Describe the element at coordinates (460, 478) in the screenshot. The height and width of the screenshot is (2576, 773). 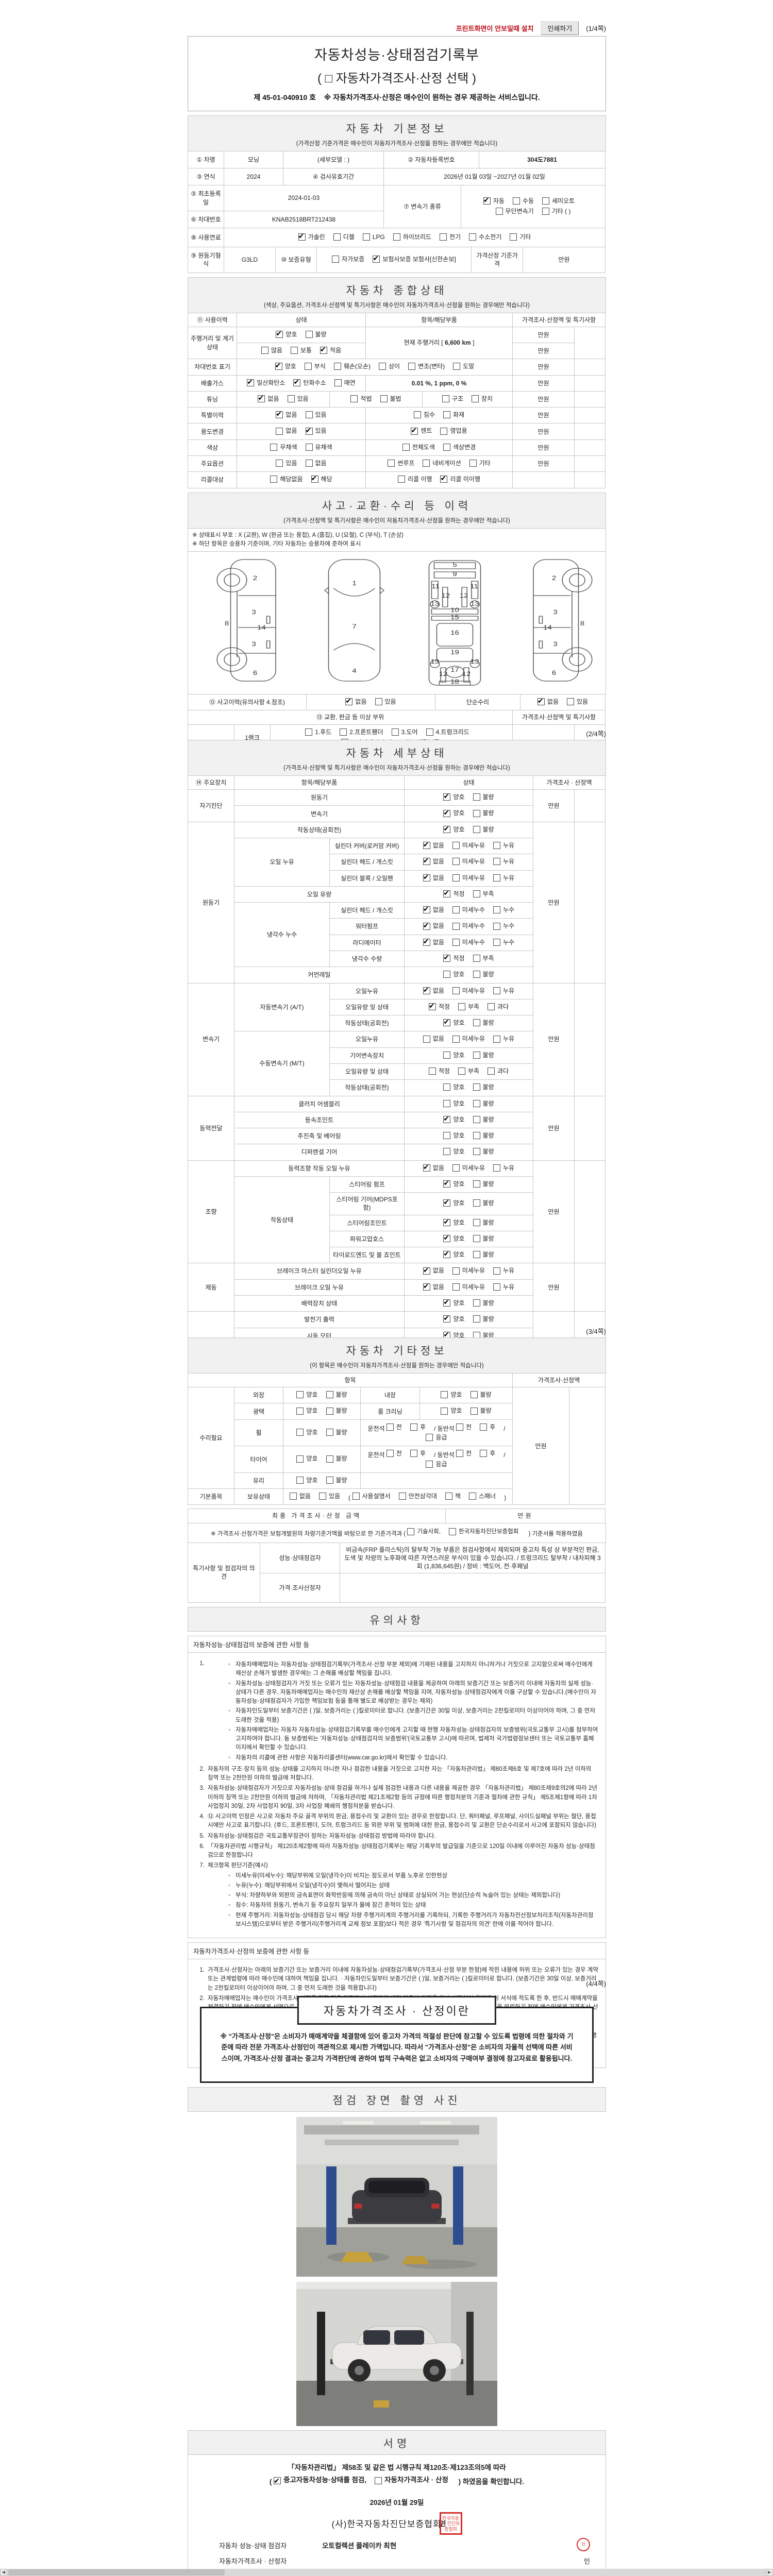
I see `checkbox-option: 리콜 미이행` at that location.